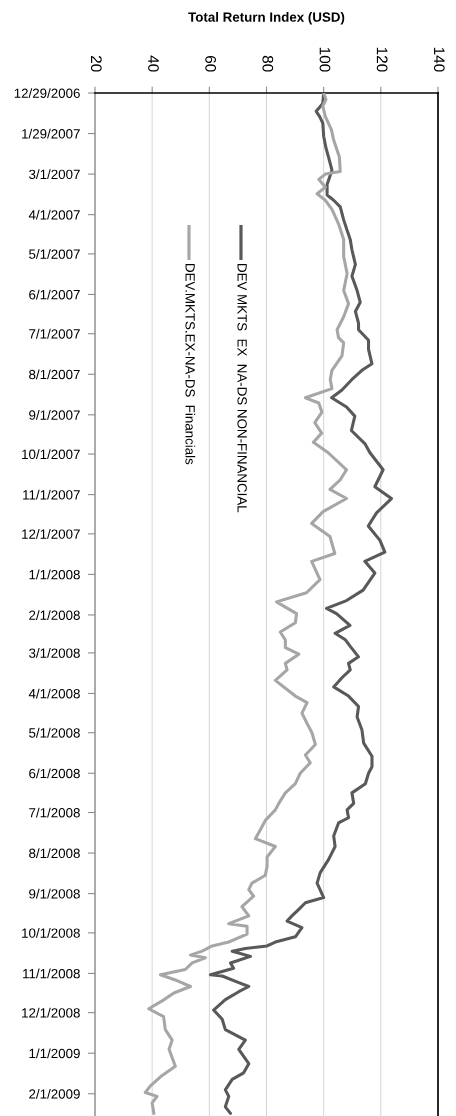 This screenshot has width=456, height=1116. What do you see at coordinates (51, 534) in the screenshot?
I see `y-tick-label: 12/1/2007` at bounding box center [51, 534].